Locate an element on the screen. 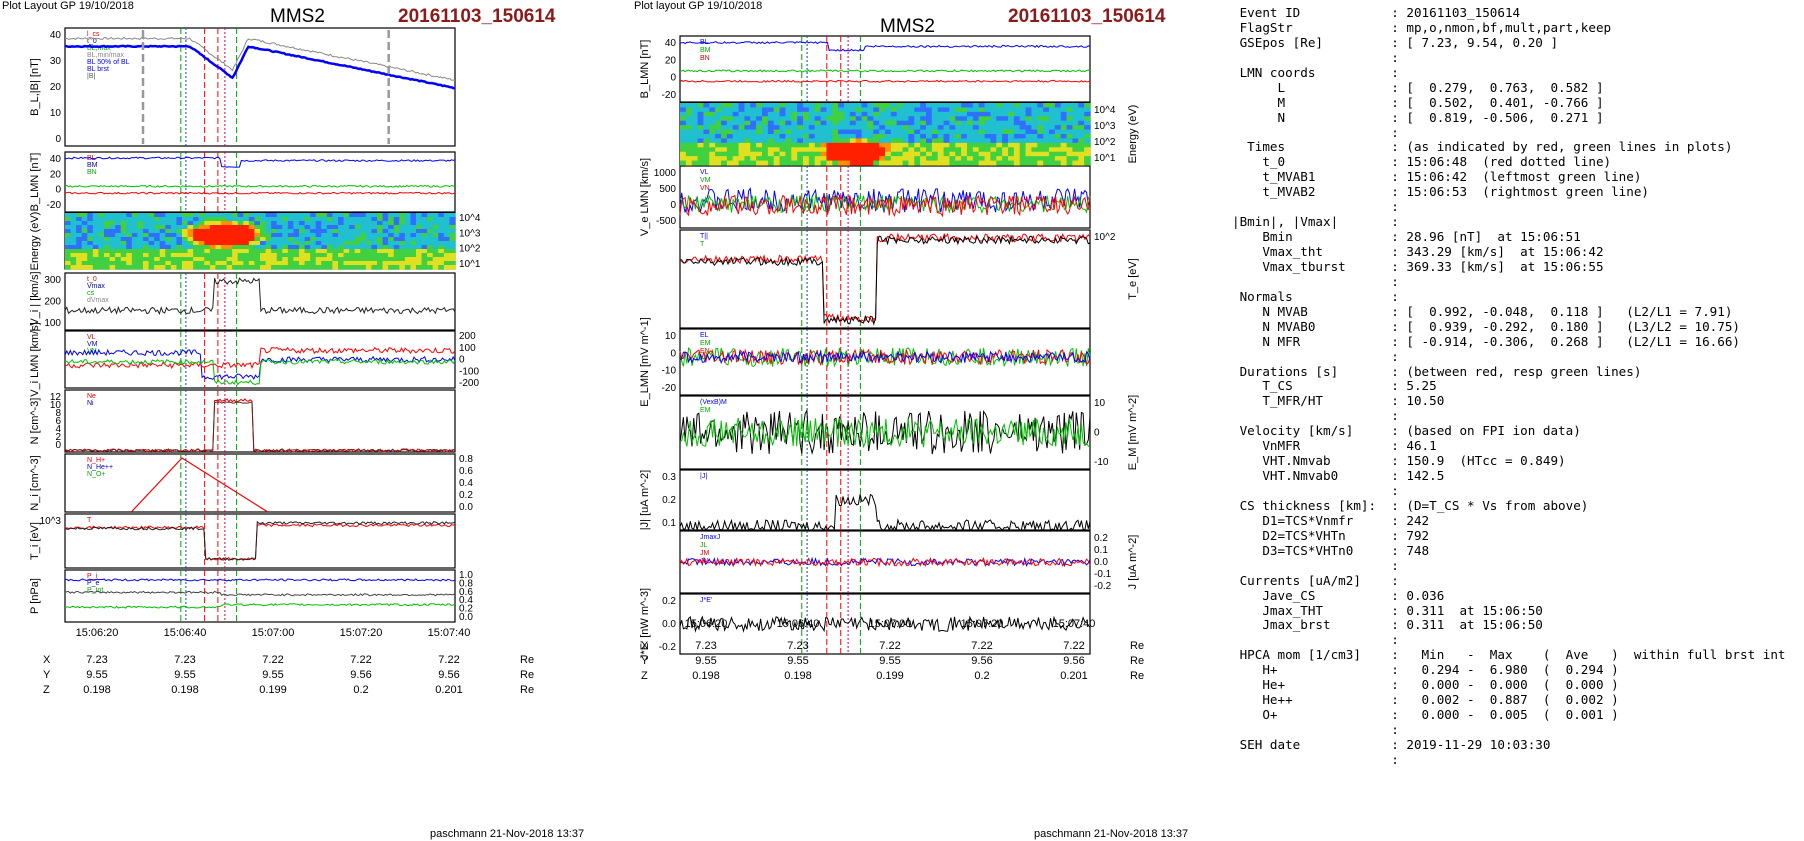 This screenshot has width=1804, height=841. P-i-line is located at coordinates (260, 580).